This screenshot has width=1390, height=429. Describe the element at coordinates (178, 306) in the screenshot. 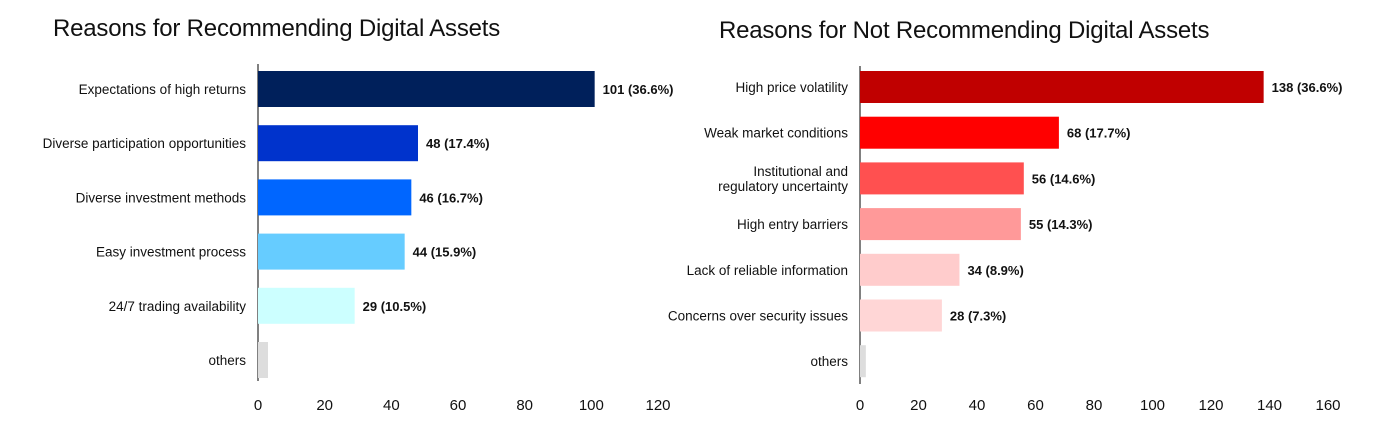

I see `category-label: 24/7 trading availability` at that location.